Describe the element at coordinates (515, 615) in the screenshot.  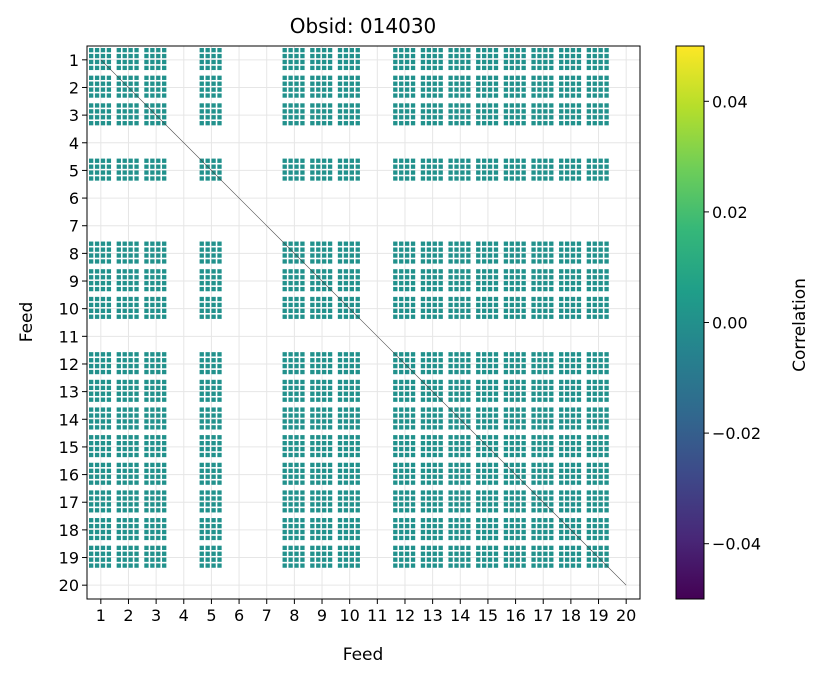
I see `x-tick-label: 16` at that location.